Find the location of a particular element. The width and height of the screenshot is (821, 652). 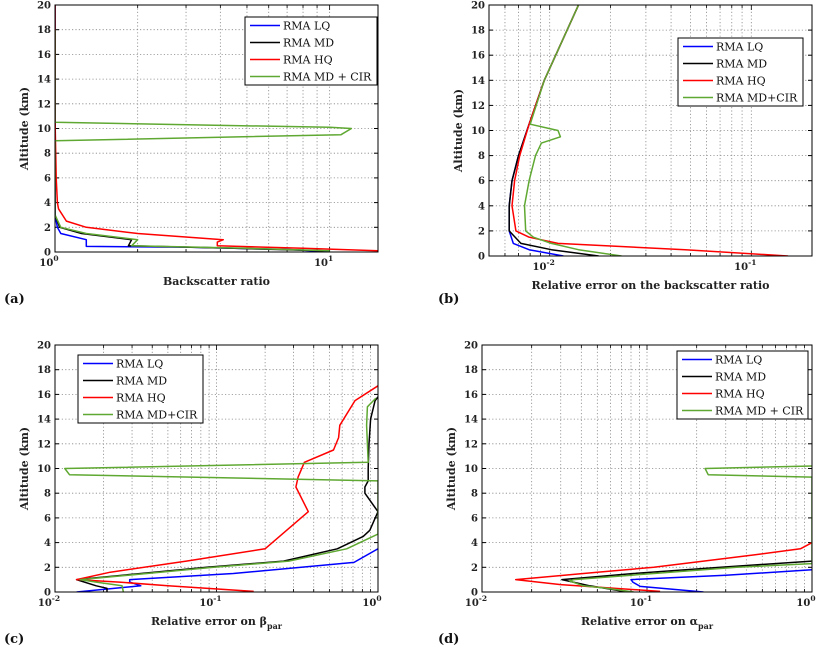

legend-label: RMA HQ is located at coordinates (141, 398).